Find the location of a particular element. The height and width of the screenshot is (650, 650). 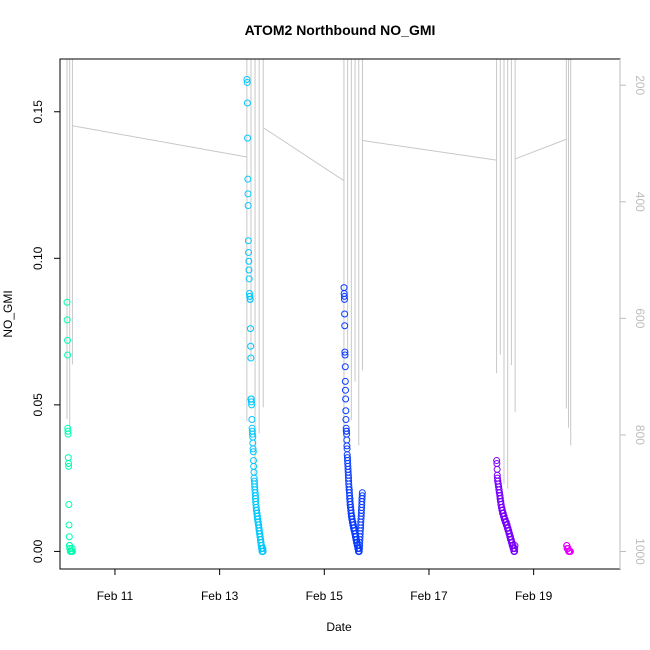

x-tick-label: Feb 11 is located at coordinates (115, 596).